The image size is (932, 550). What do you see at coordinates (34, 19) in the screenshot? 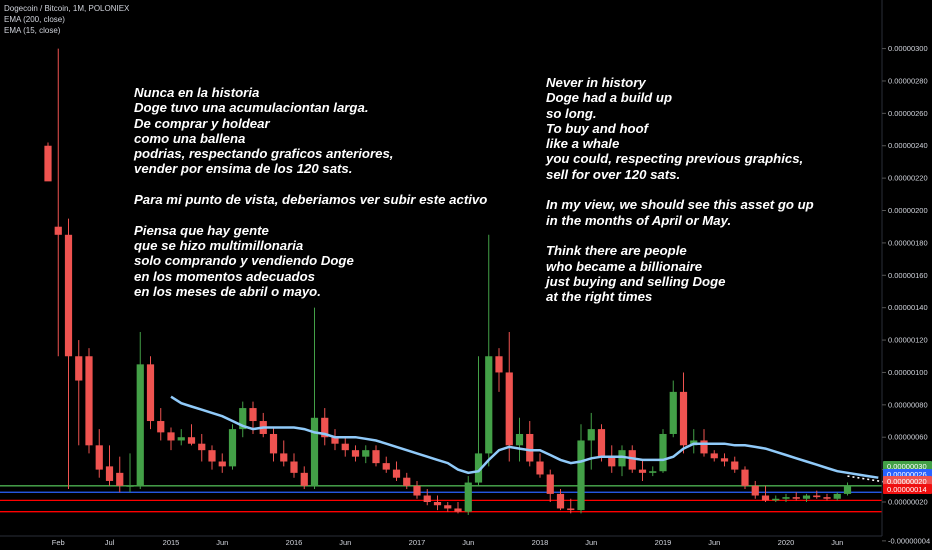
I see `indicator-ema-200: EMA (200, close)` at bounding box center [34, 19].